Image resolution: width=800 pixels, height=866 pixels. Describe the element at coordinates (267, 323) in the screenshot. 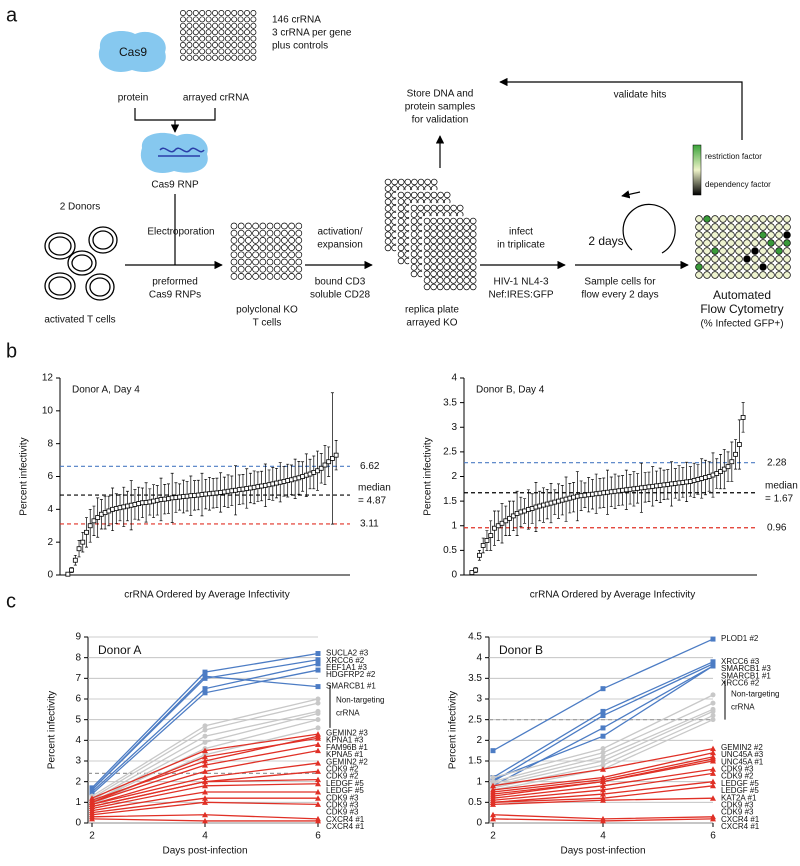

I see `label: T cells` at that location.